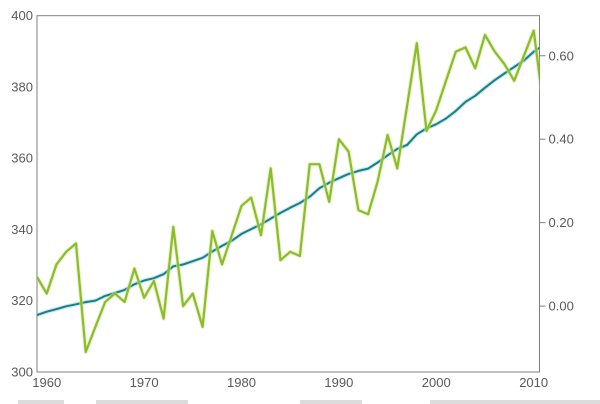  What do you see at coordinates (561, 139) in the screenshot?
I see `right-y-tick-label: 0.40` at bounding box center [561, 139].